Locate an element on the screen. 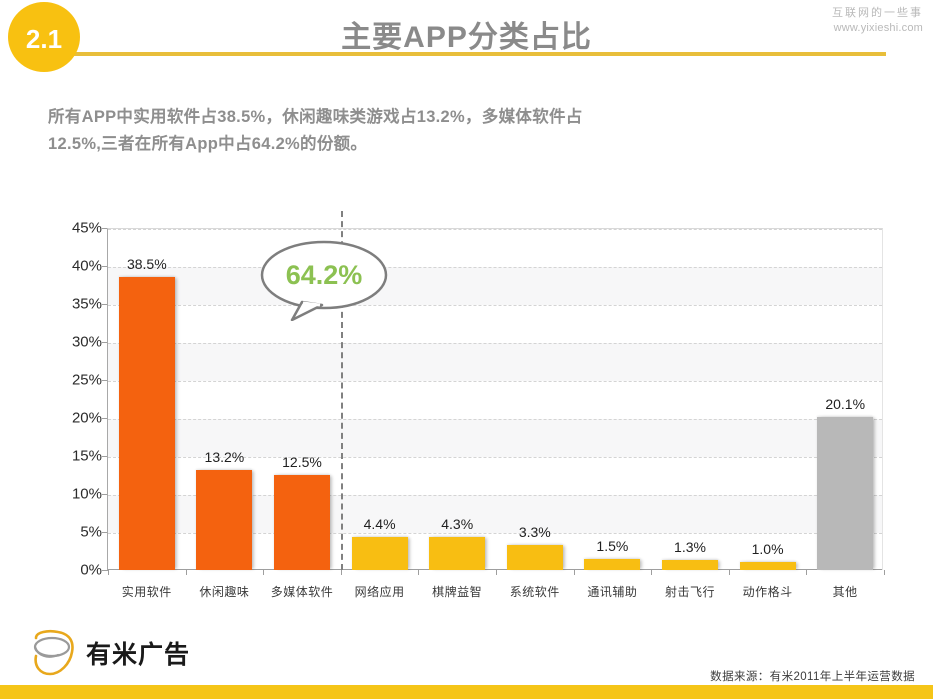 The image size is (933, 699). x-axis-tick-label: 系统软件 is located at coordinates (534, 592).